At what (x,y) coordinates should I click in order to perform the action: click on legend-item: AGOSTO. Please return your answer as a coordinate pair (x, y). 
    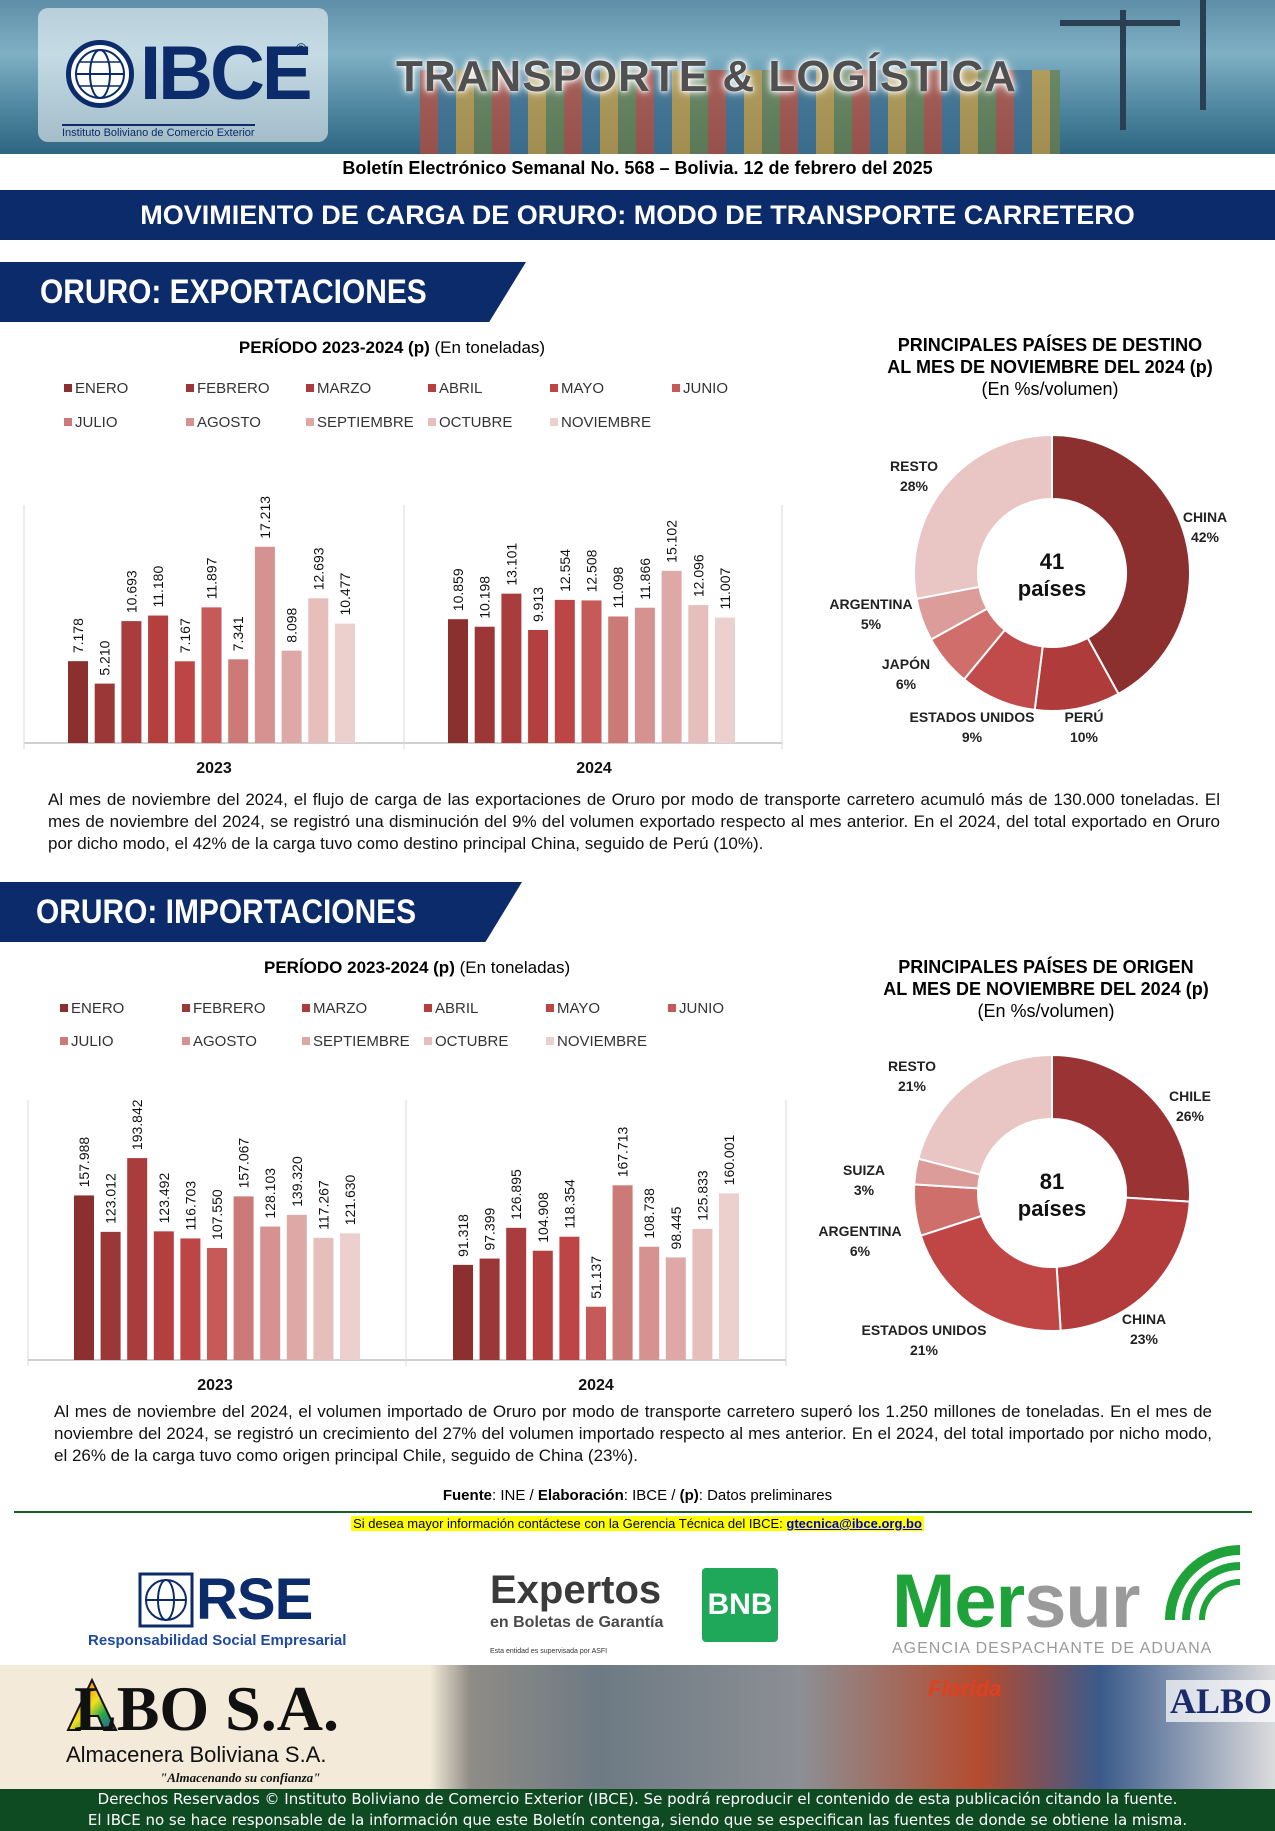
    Looking at the image, I should click on (219, 1042).